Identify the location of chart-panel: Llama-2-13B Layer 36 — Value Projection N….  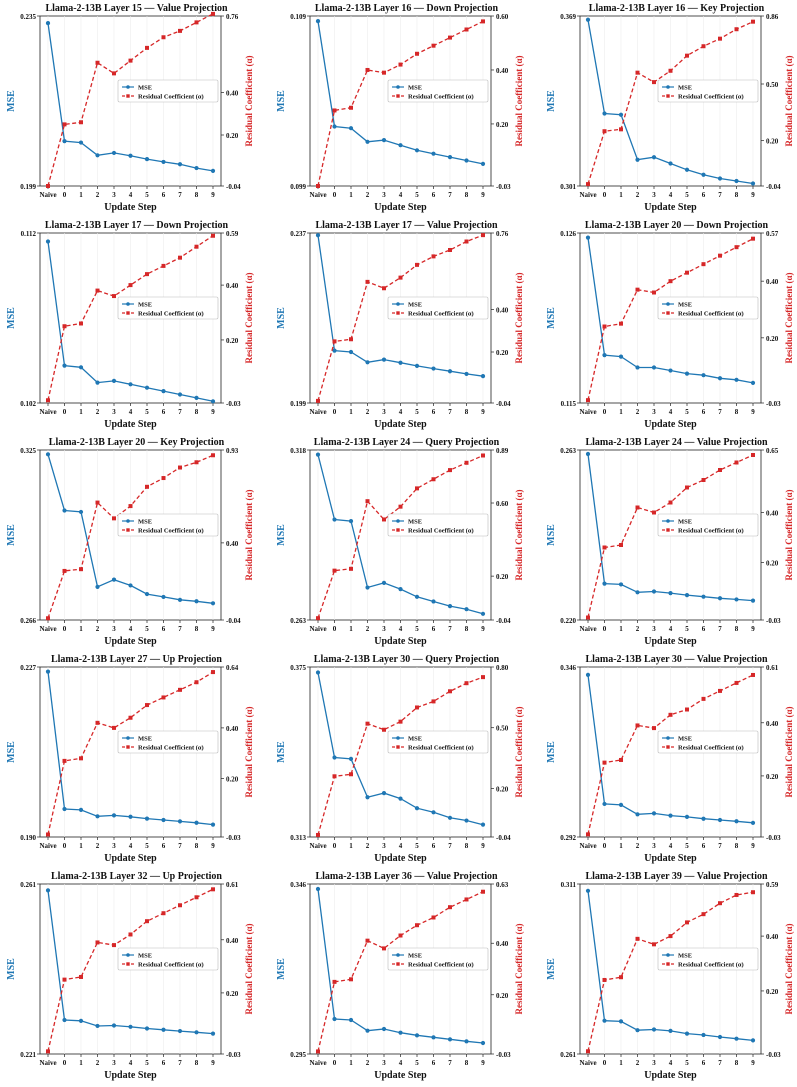
(401, 975).